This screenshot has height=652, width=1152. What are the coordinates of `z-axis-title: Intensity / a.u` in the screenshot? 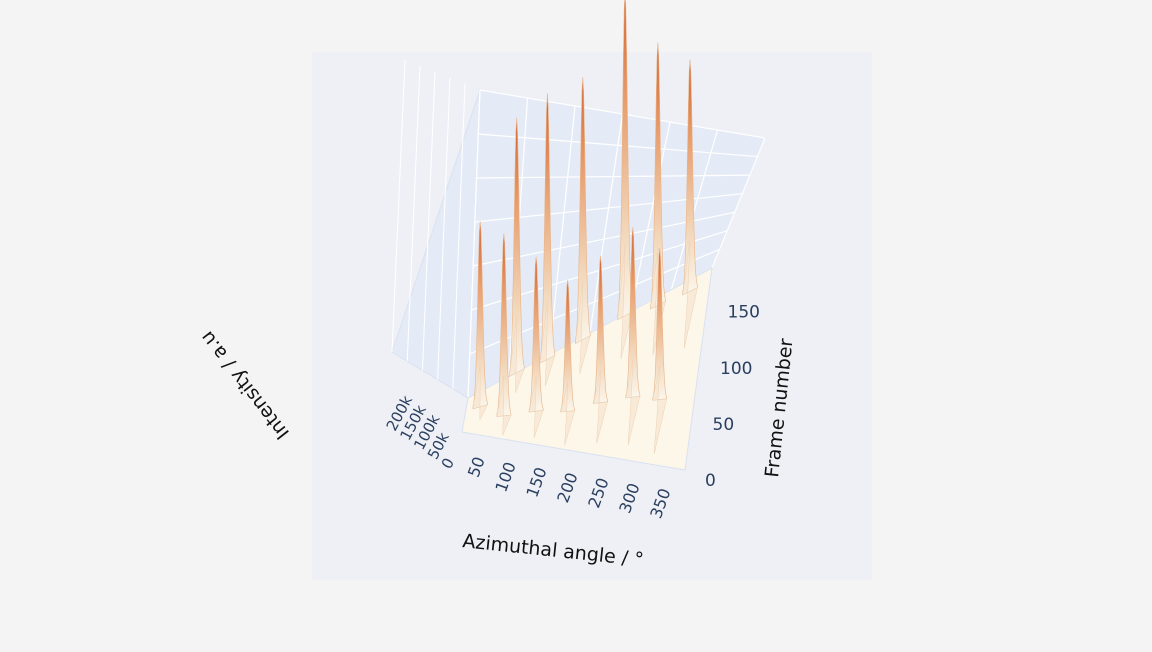 It's located at (245, 385).